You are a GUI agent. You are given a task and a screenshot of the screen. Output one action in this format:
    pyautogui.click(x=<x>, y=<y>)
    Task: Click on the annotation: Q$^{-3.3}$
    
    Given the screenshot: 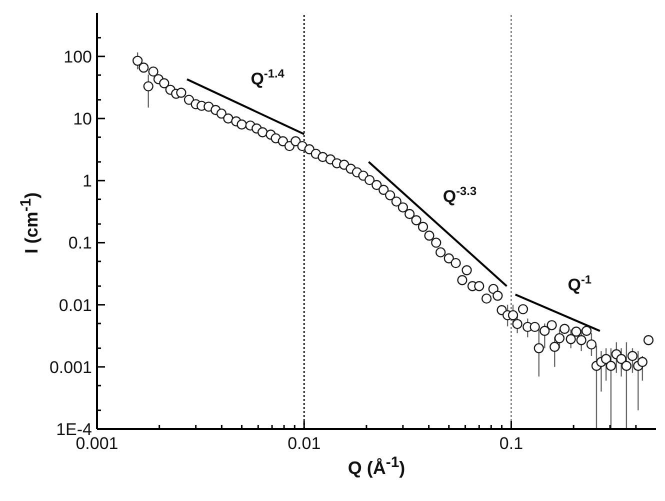 What is the action you would take?
    pyautogui.click(x=459, y=195)
    